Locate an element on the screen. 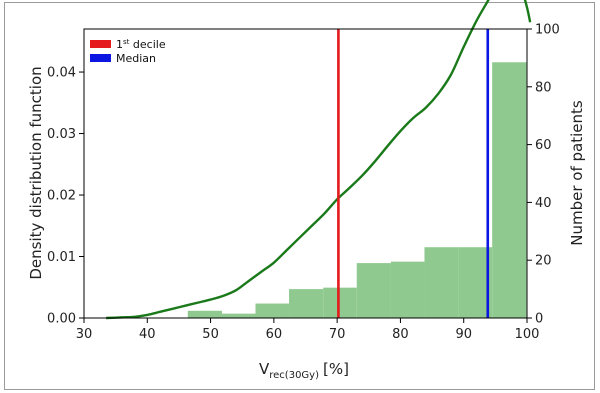 The height and width of the screenshot is (393, 600). legend-label: Median is located at coordinates (136, 58).